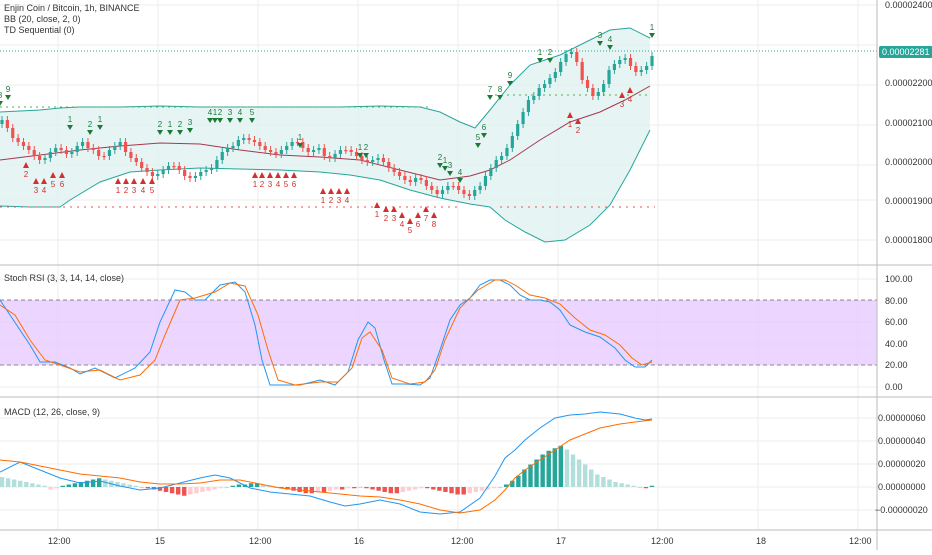 The height and width of the screenshot is (555, 932). I want to click on stoch-tick: 100.00, so click(899, 279).